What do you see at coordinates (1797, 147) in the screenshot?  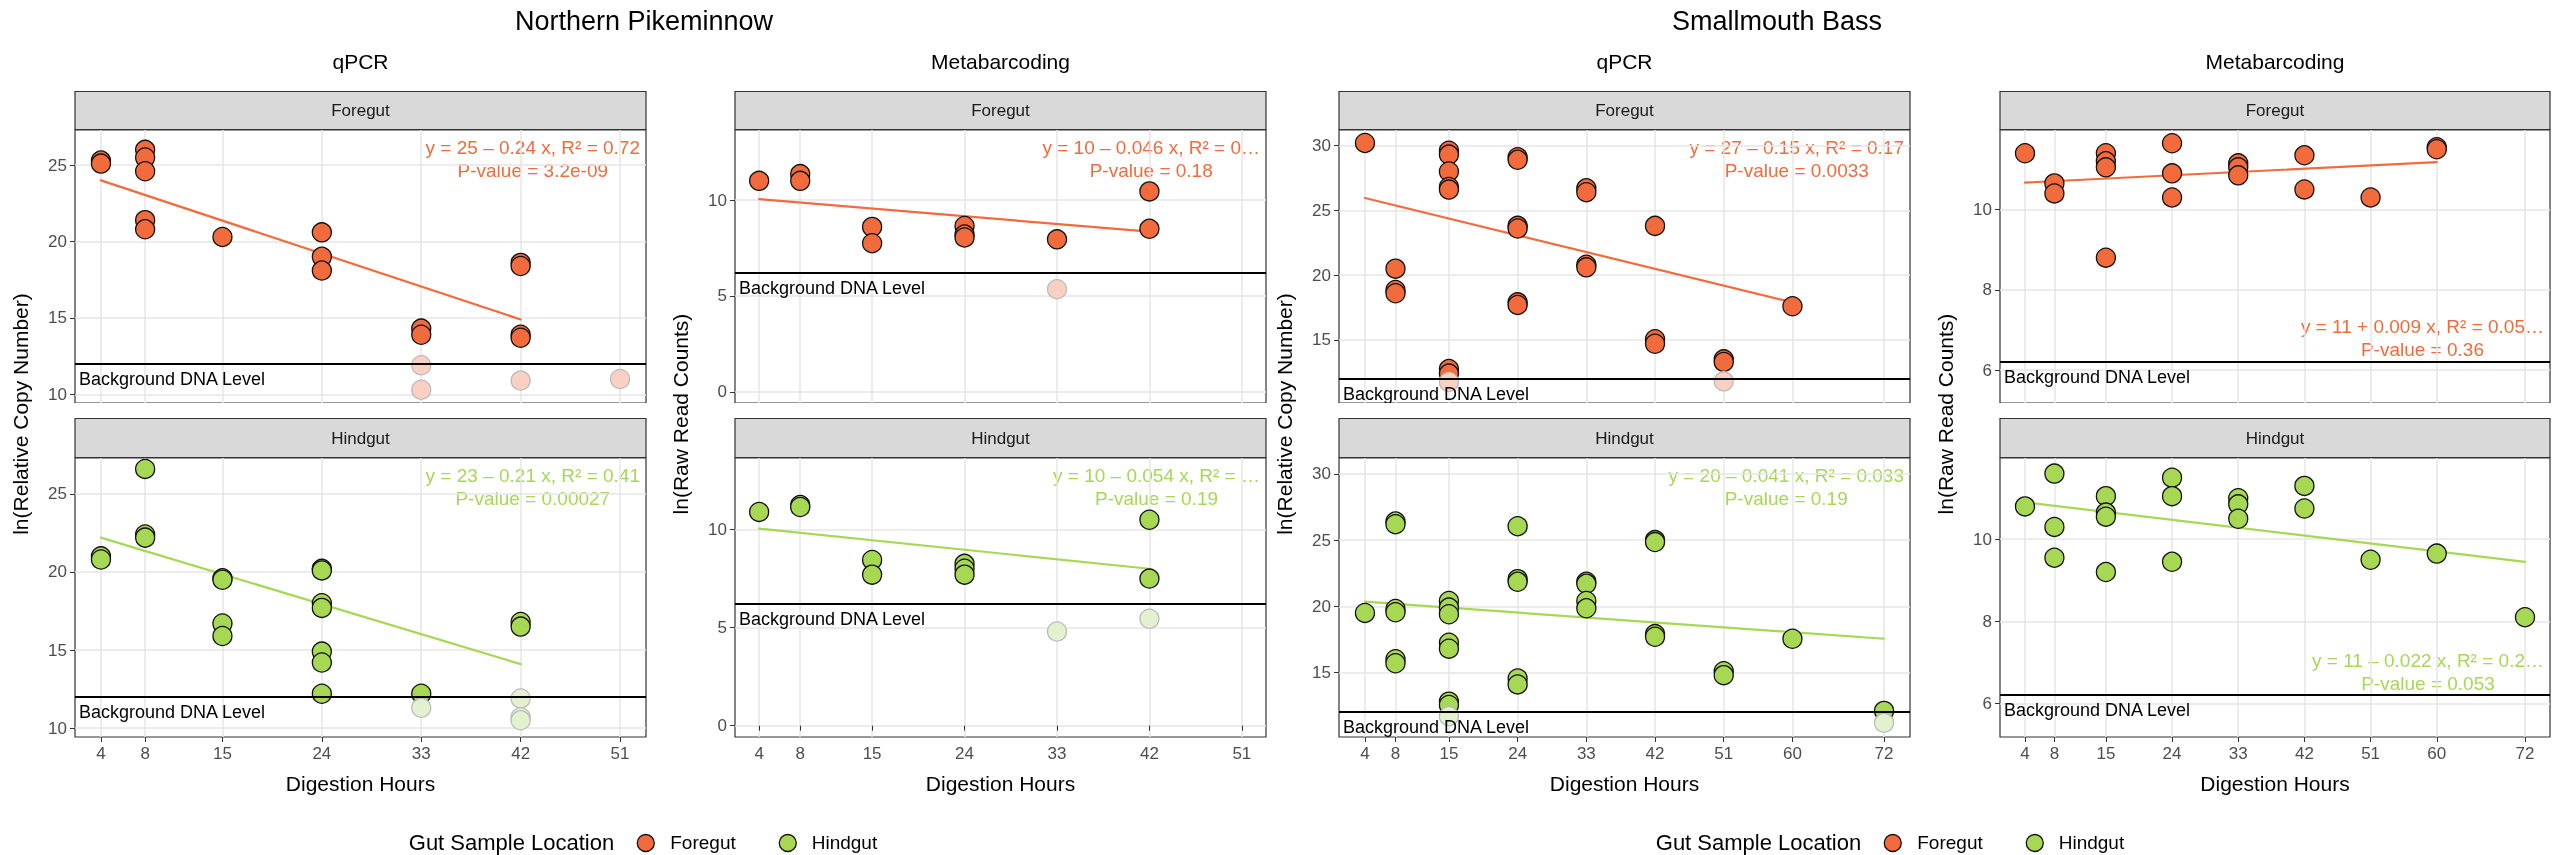 I see `annotation: y = 27 – 0.15 x, R² = 0.17` at bounding box center [1797, 147].